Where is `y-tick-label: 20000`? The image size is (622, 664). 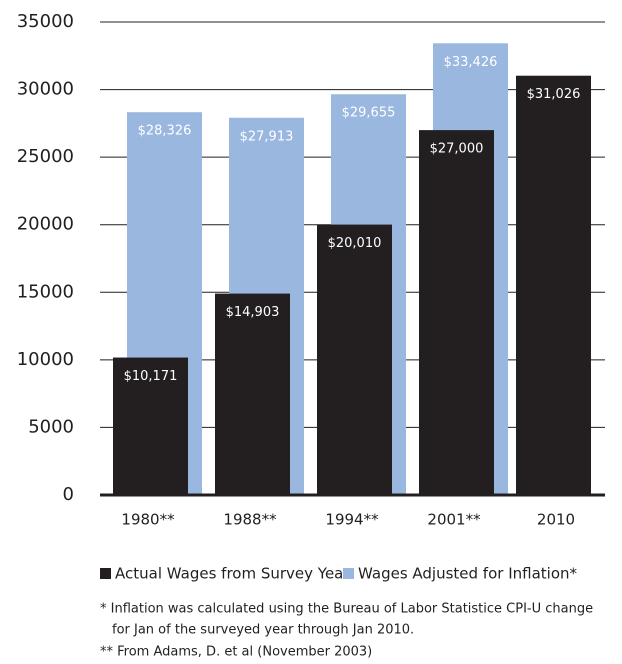
y-tick-label: 20000 is located at coordinates (45, 224).